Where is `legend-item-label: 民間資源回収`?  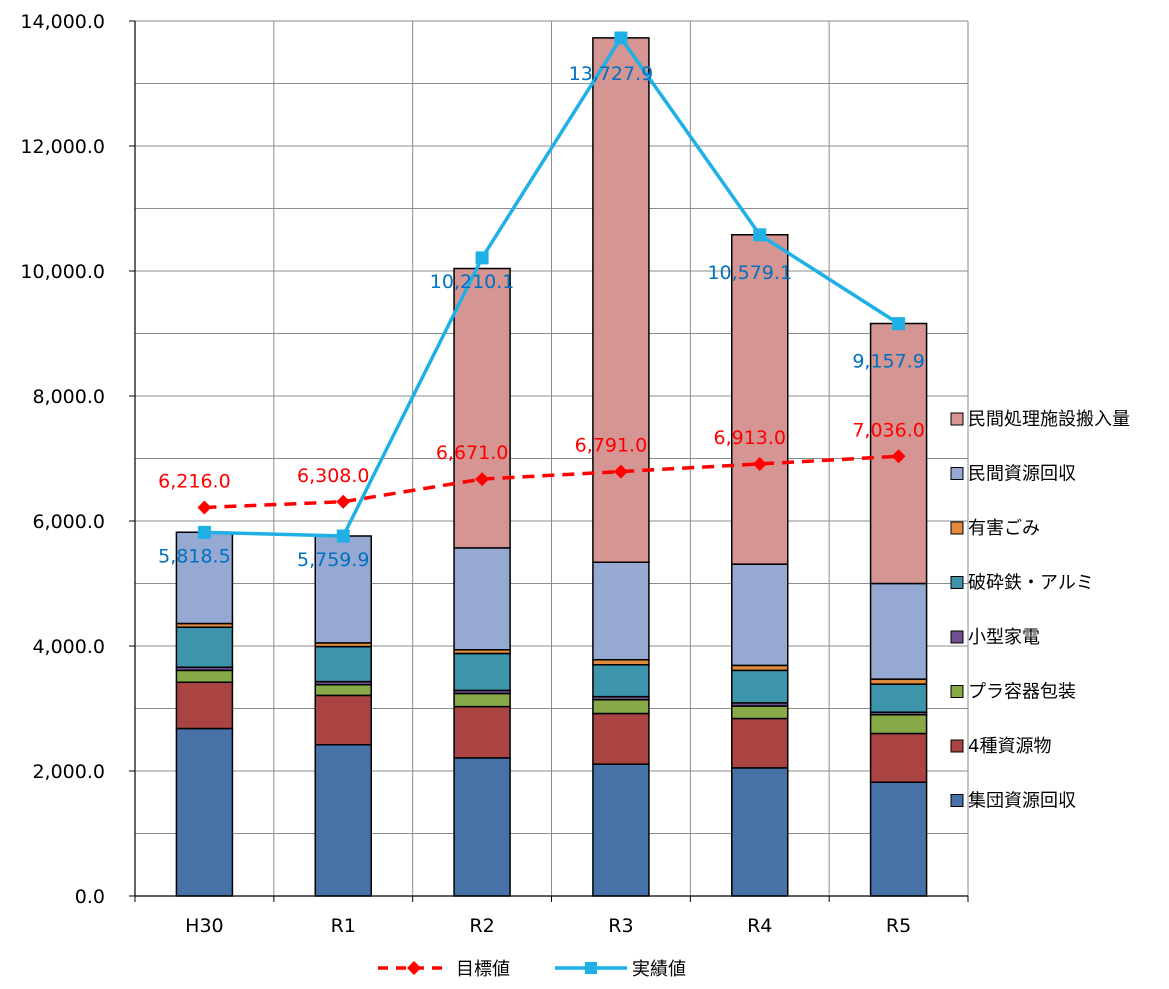
legend-item-label: 民間資源回収 is located at coordinates (1022, 474).